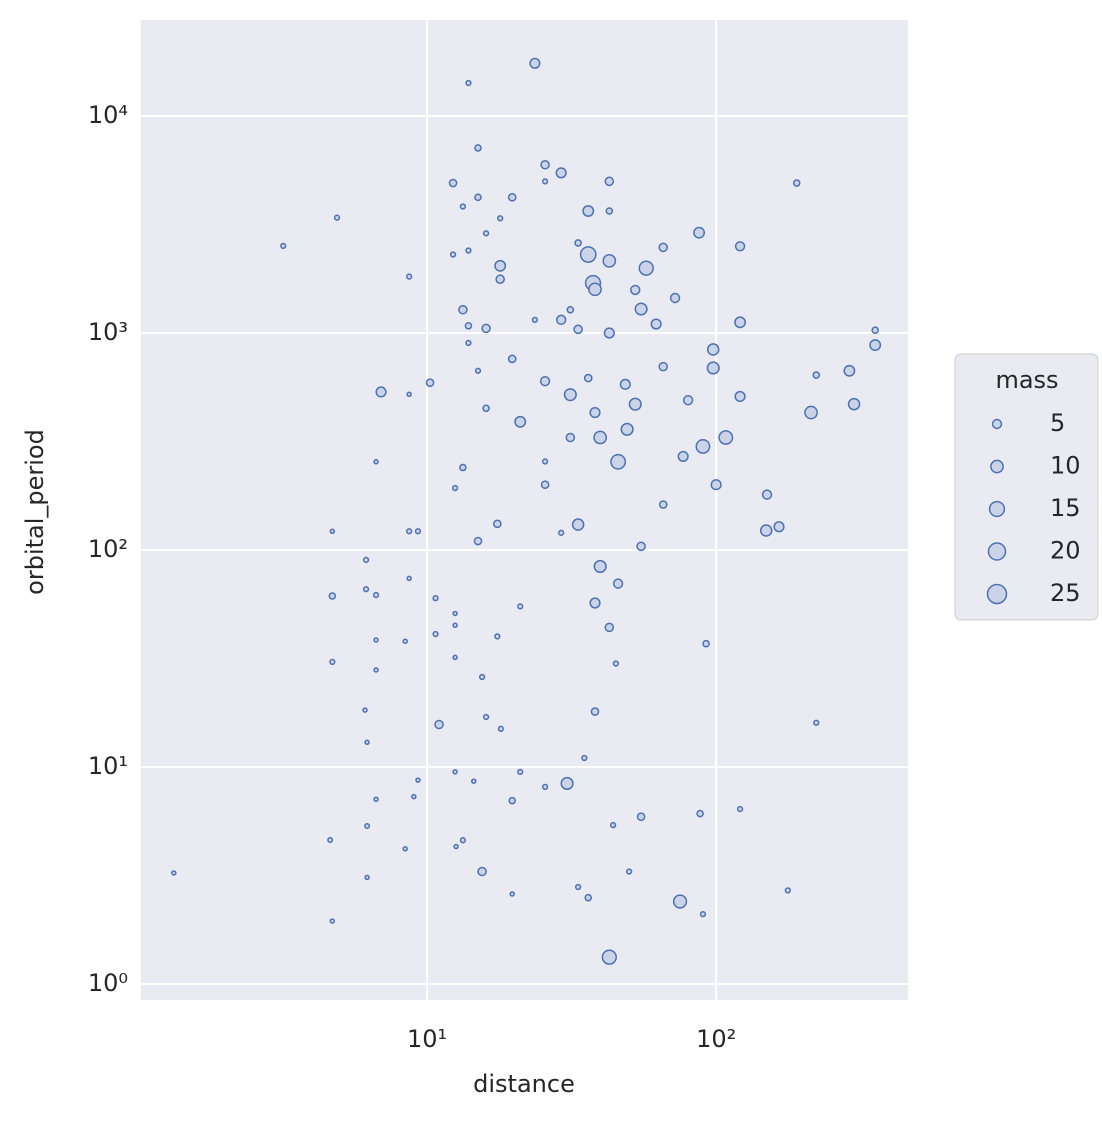  What do you see at coordinates (108, 549) in the screenshot?
I see `y-tick-label: 10²` at bounding box center [108, 549].